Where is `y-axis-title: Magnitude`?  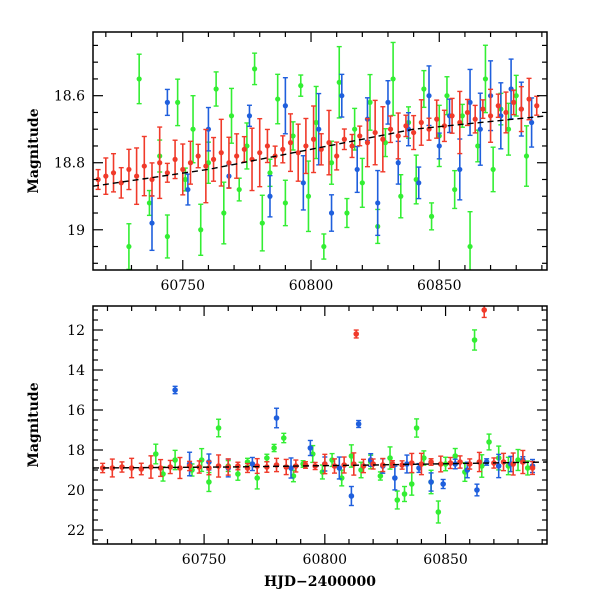
y-axis-title: Magnitude is located at coordinates (34, 150).